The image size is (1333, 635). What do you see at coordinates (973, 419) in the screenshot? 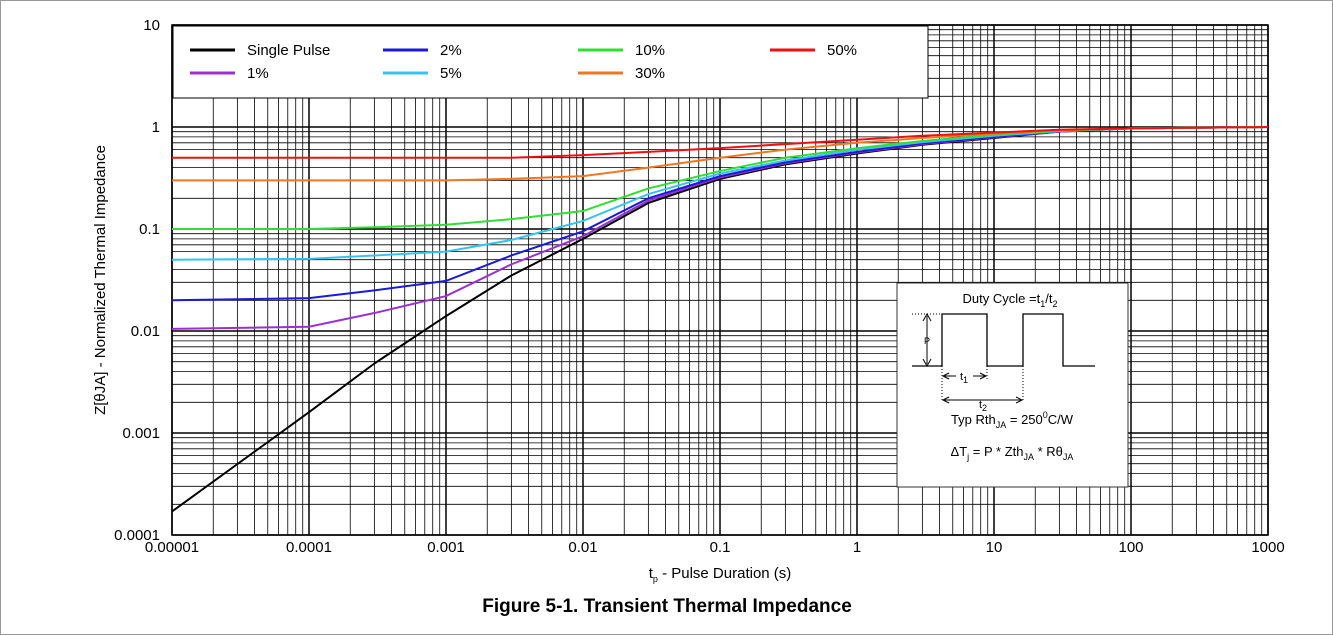
I see `text-part: Typ Rth` at bounding box center [973, 419].